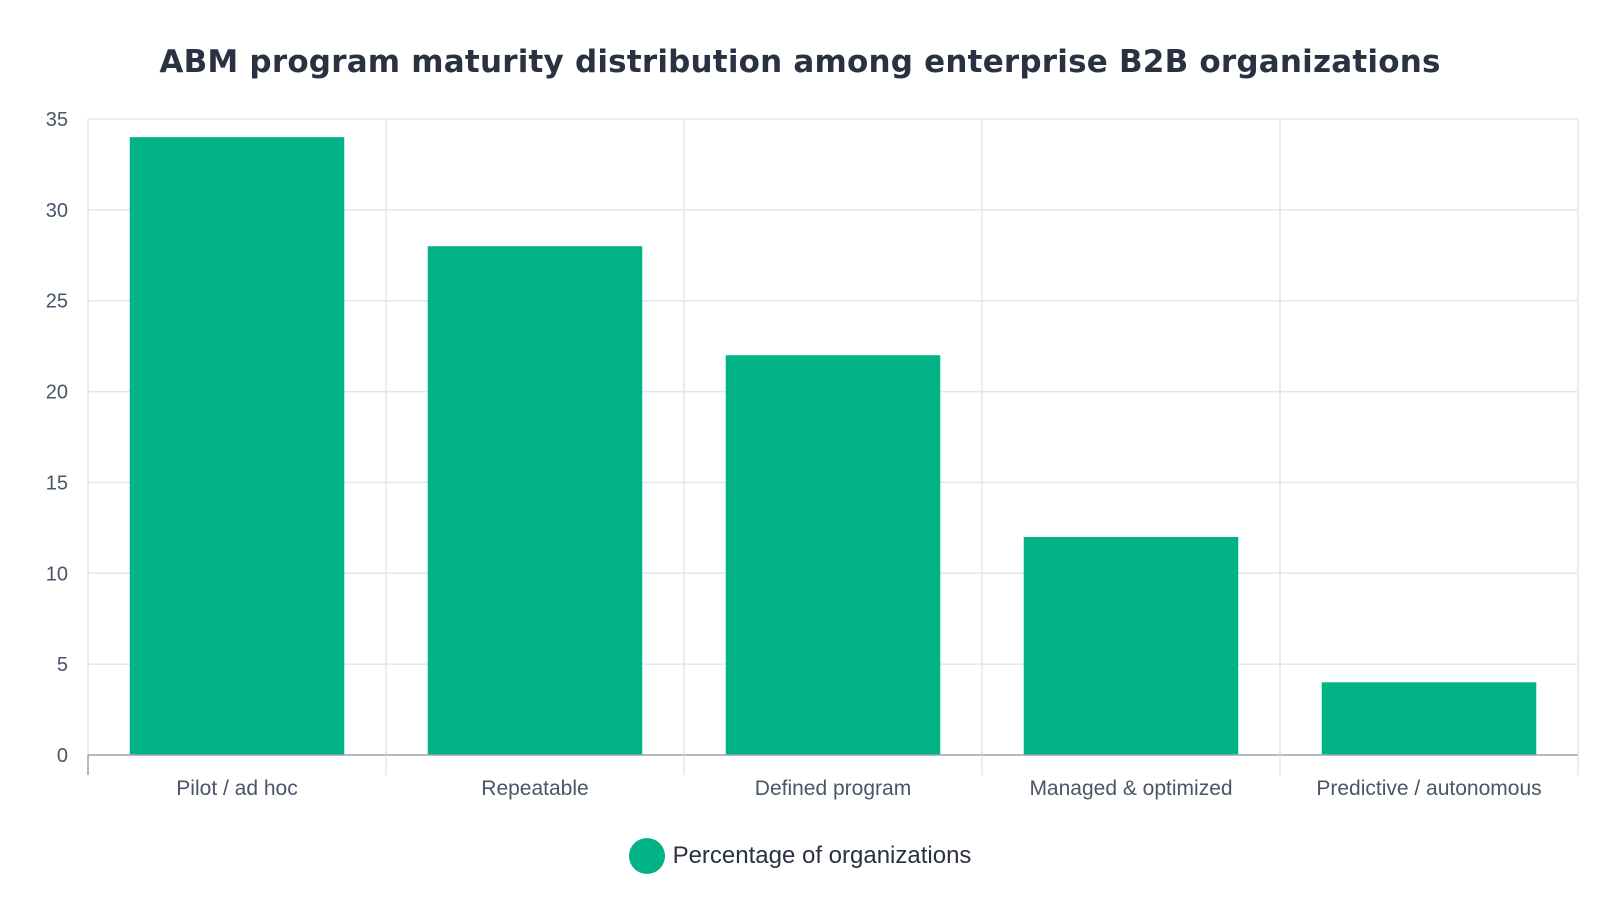 This screenshot has width=1600, height=900. I want to click on legend-swatch, so click(646, 856).